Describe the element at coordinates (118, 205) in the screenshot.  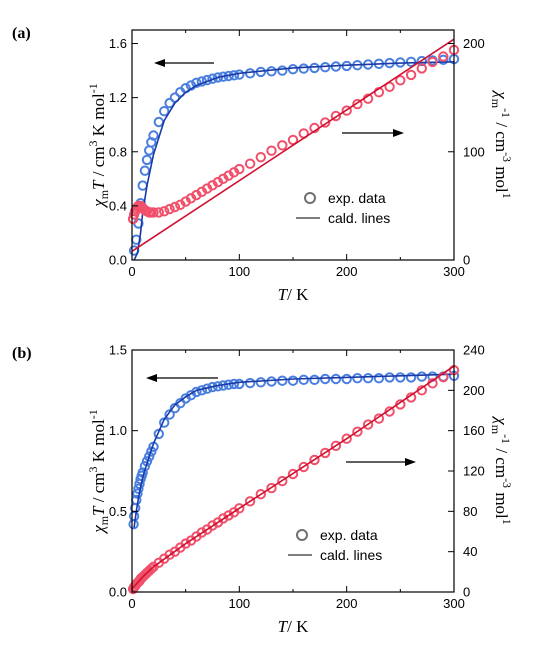
I see `y-left-tick-label: 0.4` at that location.